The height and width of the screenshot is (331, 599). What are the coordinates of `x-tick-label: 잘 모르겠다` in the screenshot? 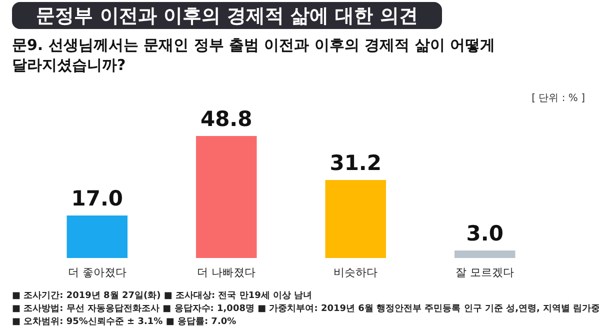 It's located at (485, 272).